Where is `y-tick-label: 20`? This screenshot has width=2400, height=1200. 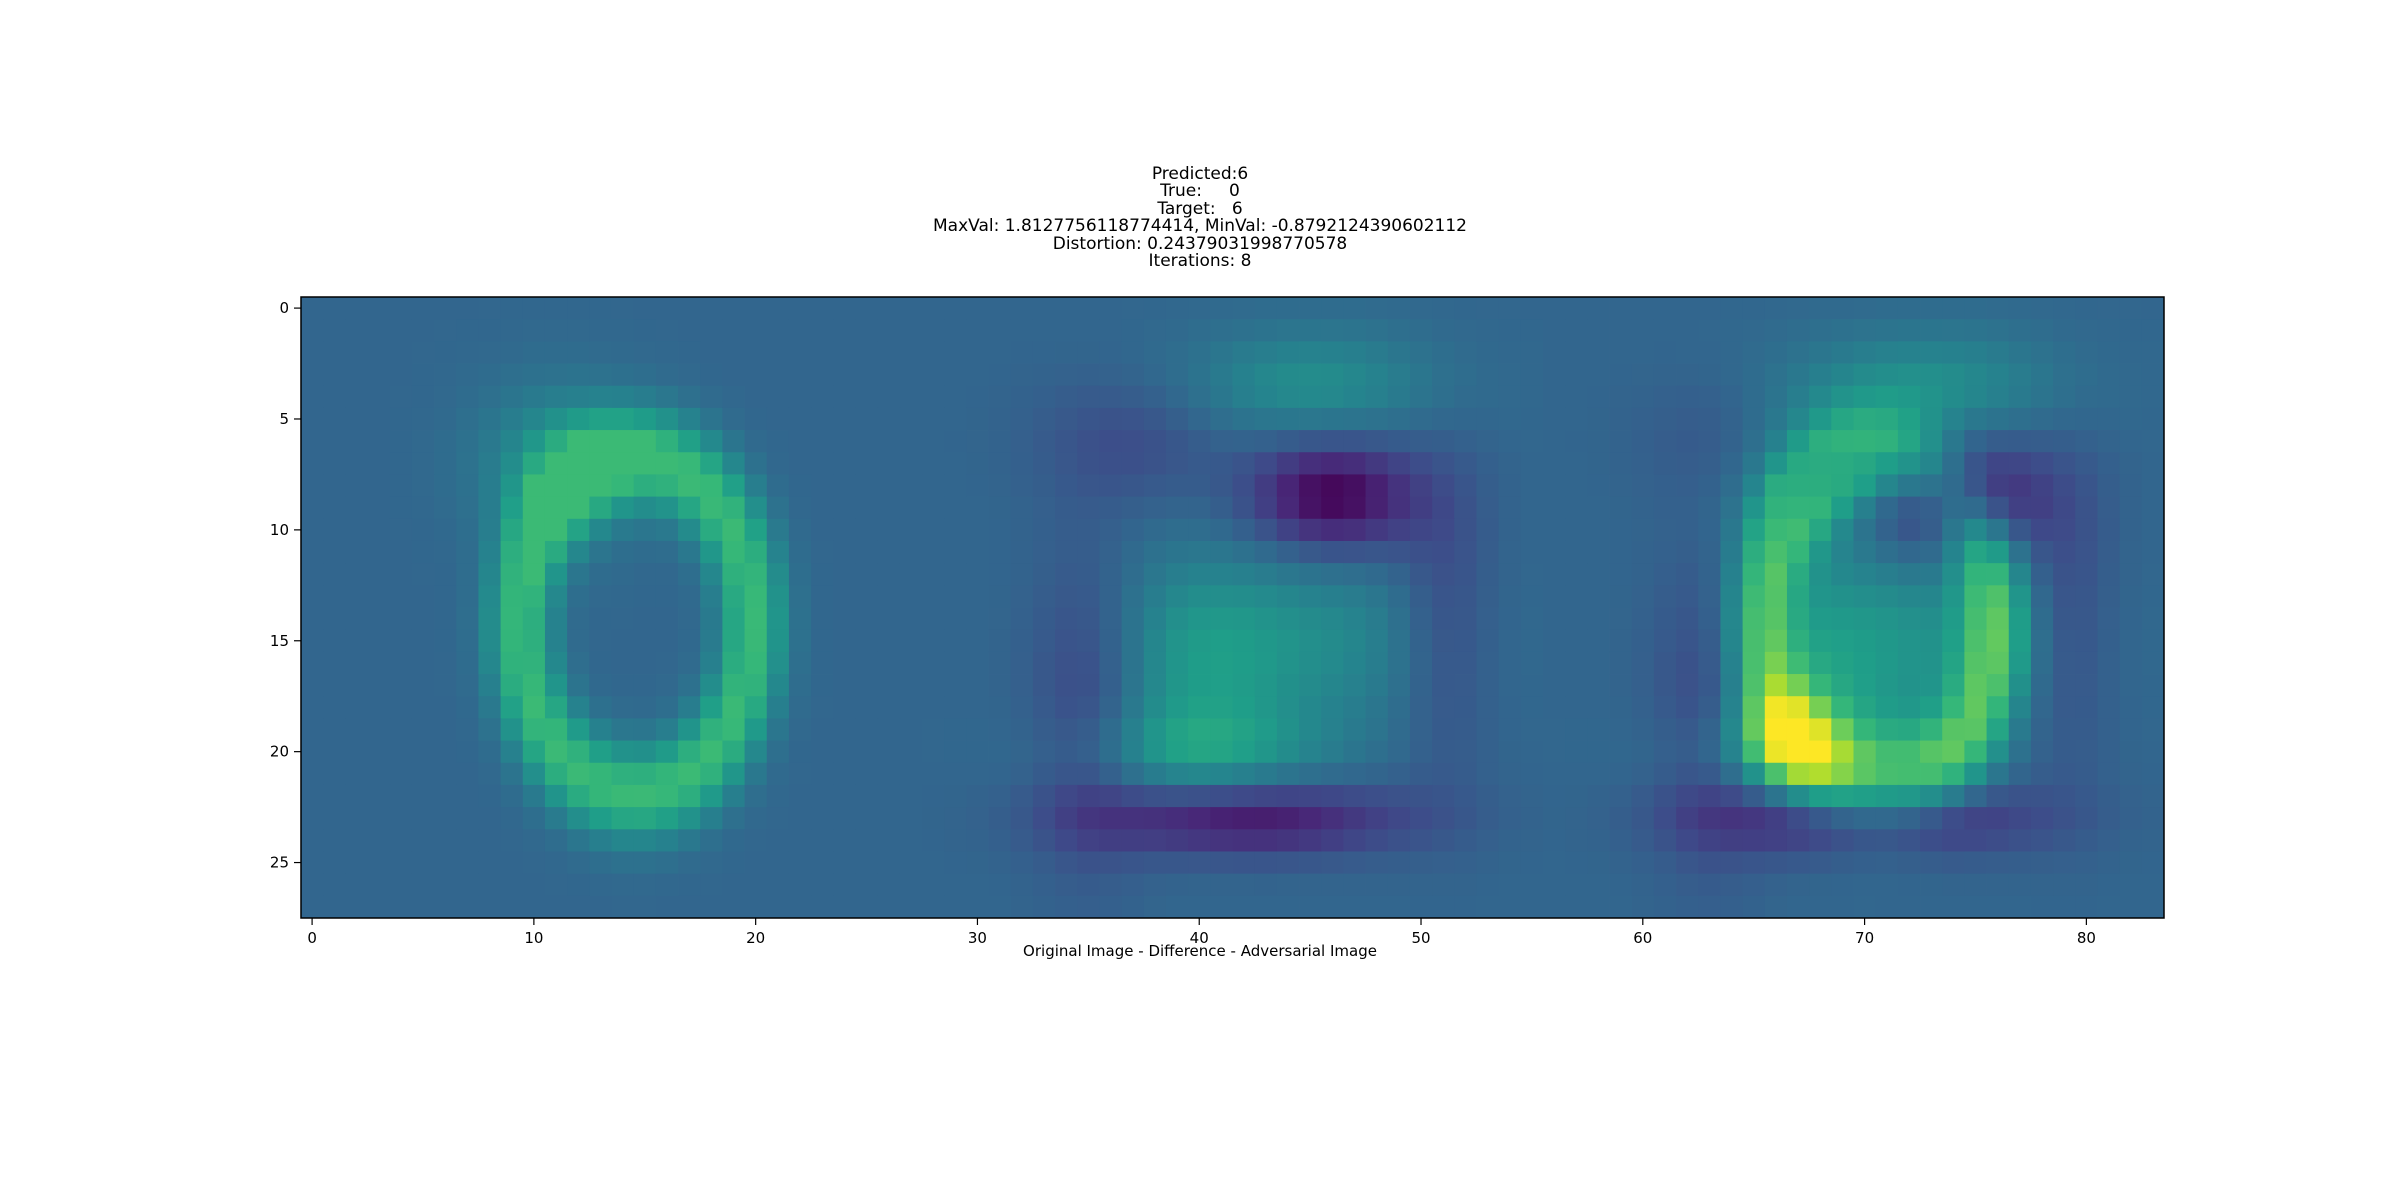 y-tick-label: 20 is located at coordinates (279, 752).